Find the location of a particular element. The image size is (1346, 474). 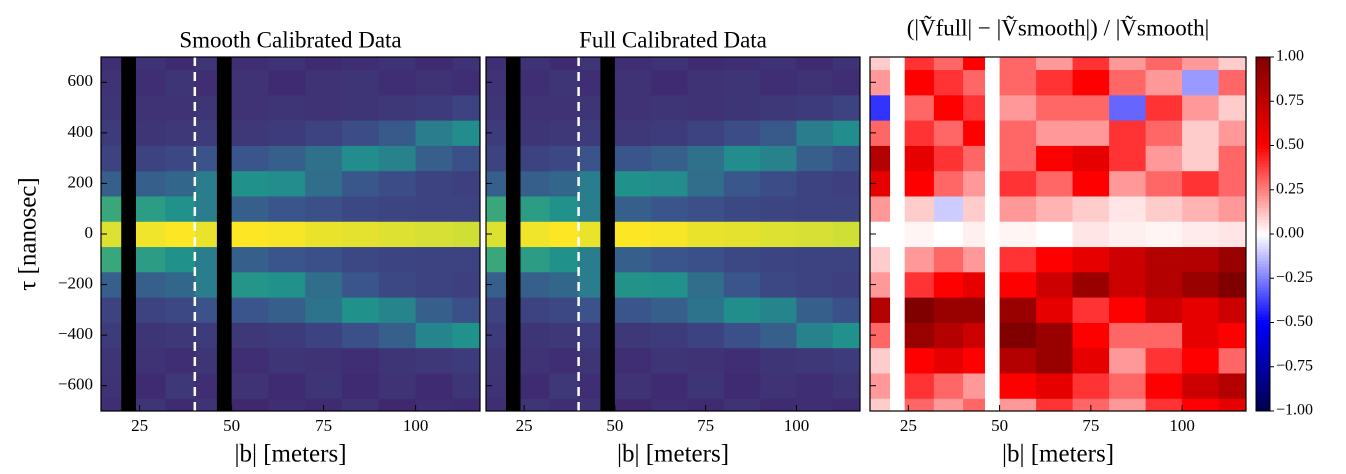

chart-title: Smooth Calibrated Data is located at coordinates (290, 39).